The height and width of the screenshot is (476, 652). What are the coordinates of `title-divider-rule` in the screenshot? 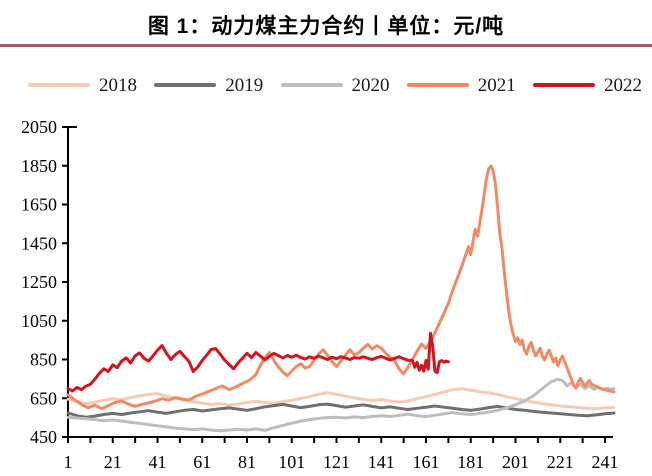 It's located at (326, 45).